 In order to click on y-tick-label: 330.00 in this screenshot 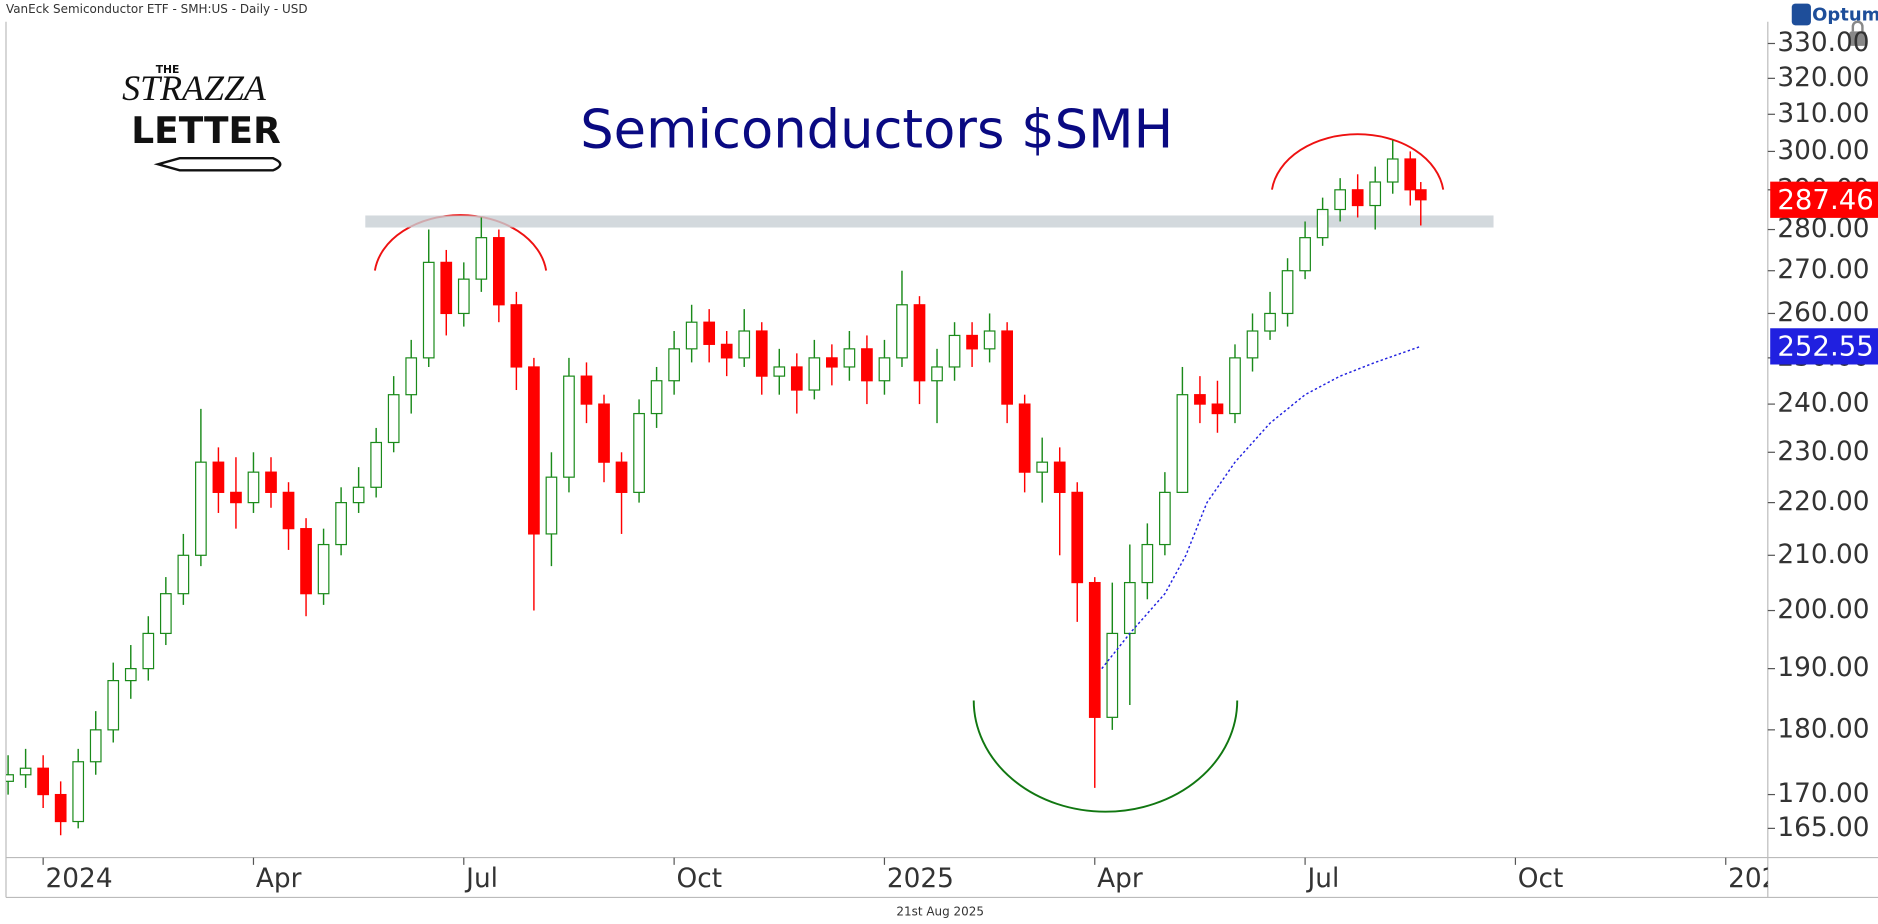, I will do `click(1823, 42)`.